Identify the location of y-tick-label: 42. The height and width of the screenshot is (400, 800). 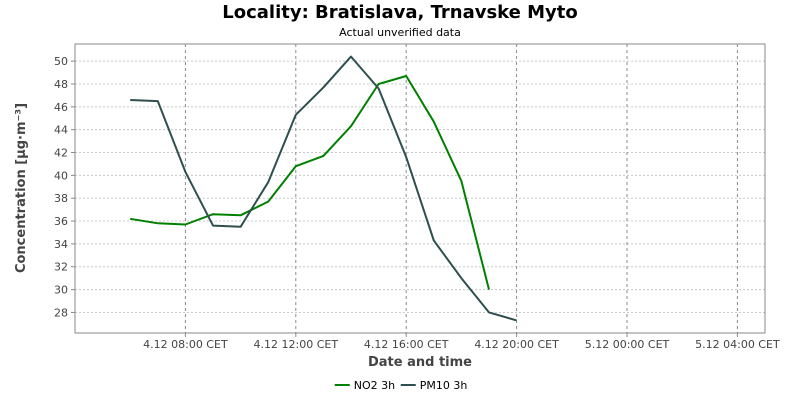
(61, 153).